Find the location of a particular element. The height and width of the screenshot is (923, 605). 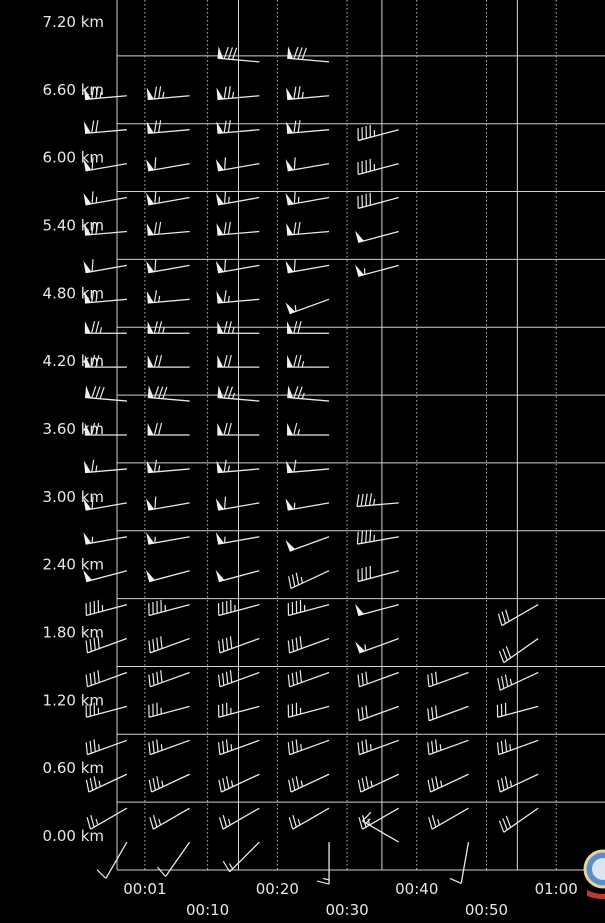

y-tick-label: 2.40 km is located at coordinates (73, 565).